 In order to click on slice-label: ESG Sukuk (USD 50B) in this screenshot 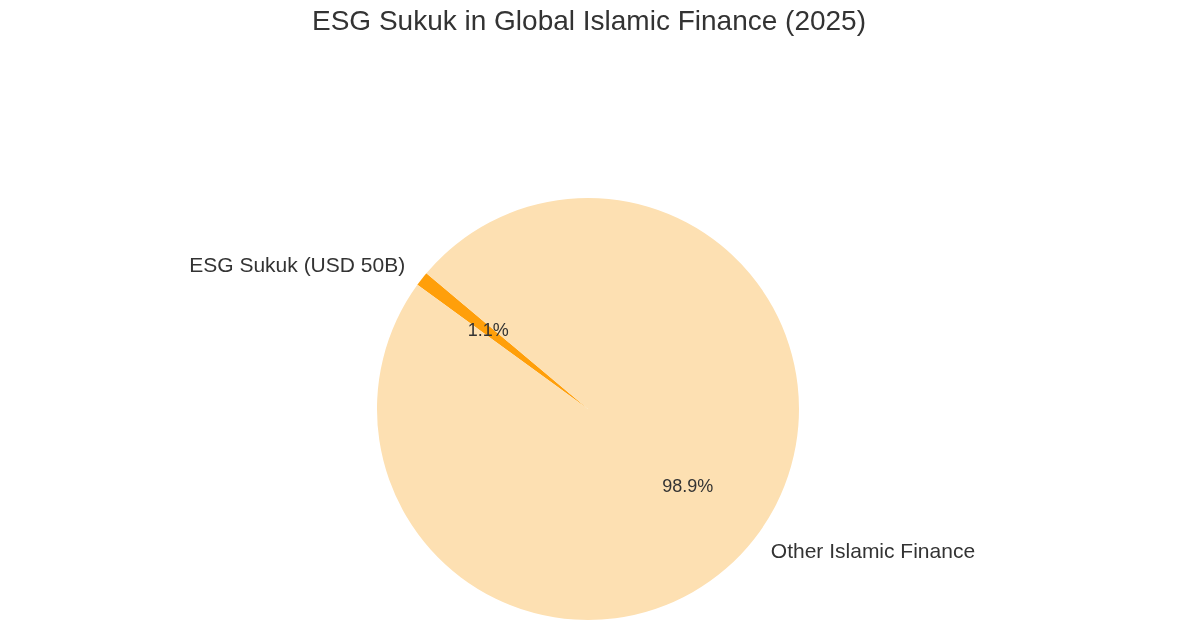, I will do `click(297, 264)`.